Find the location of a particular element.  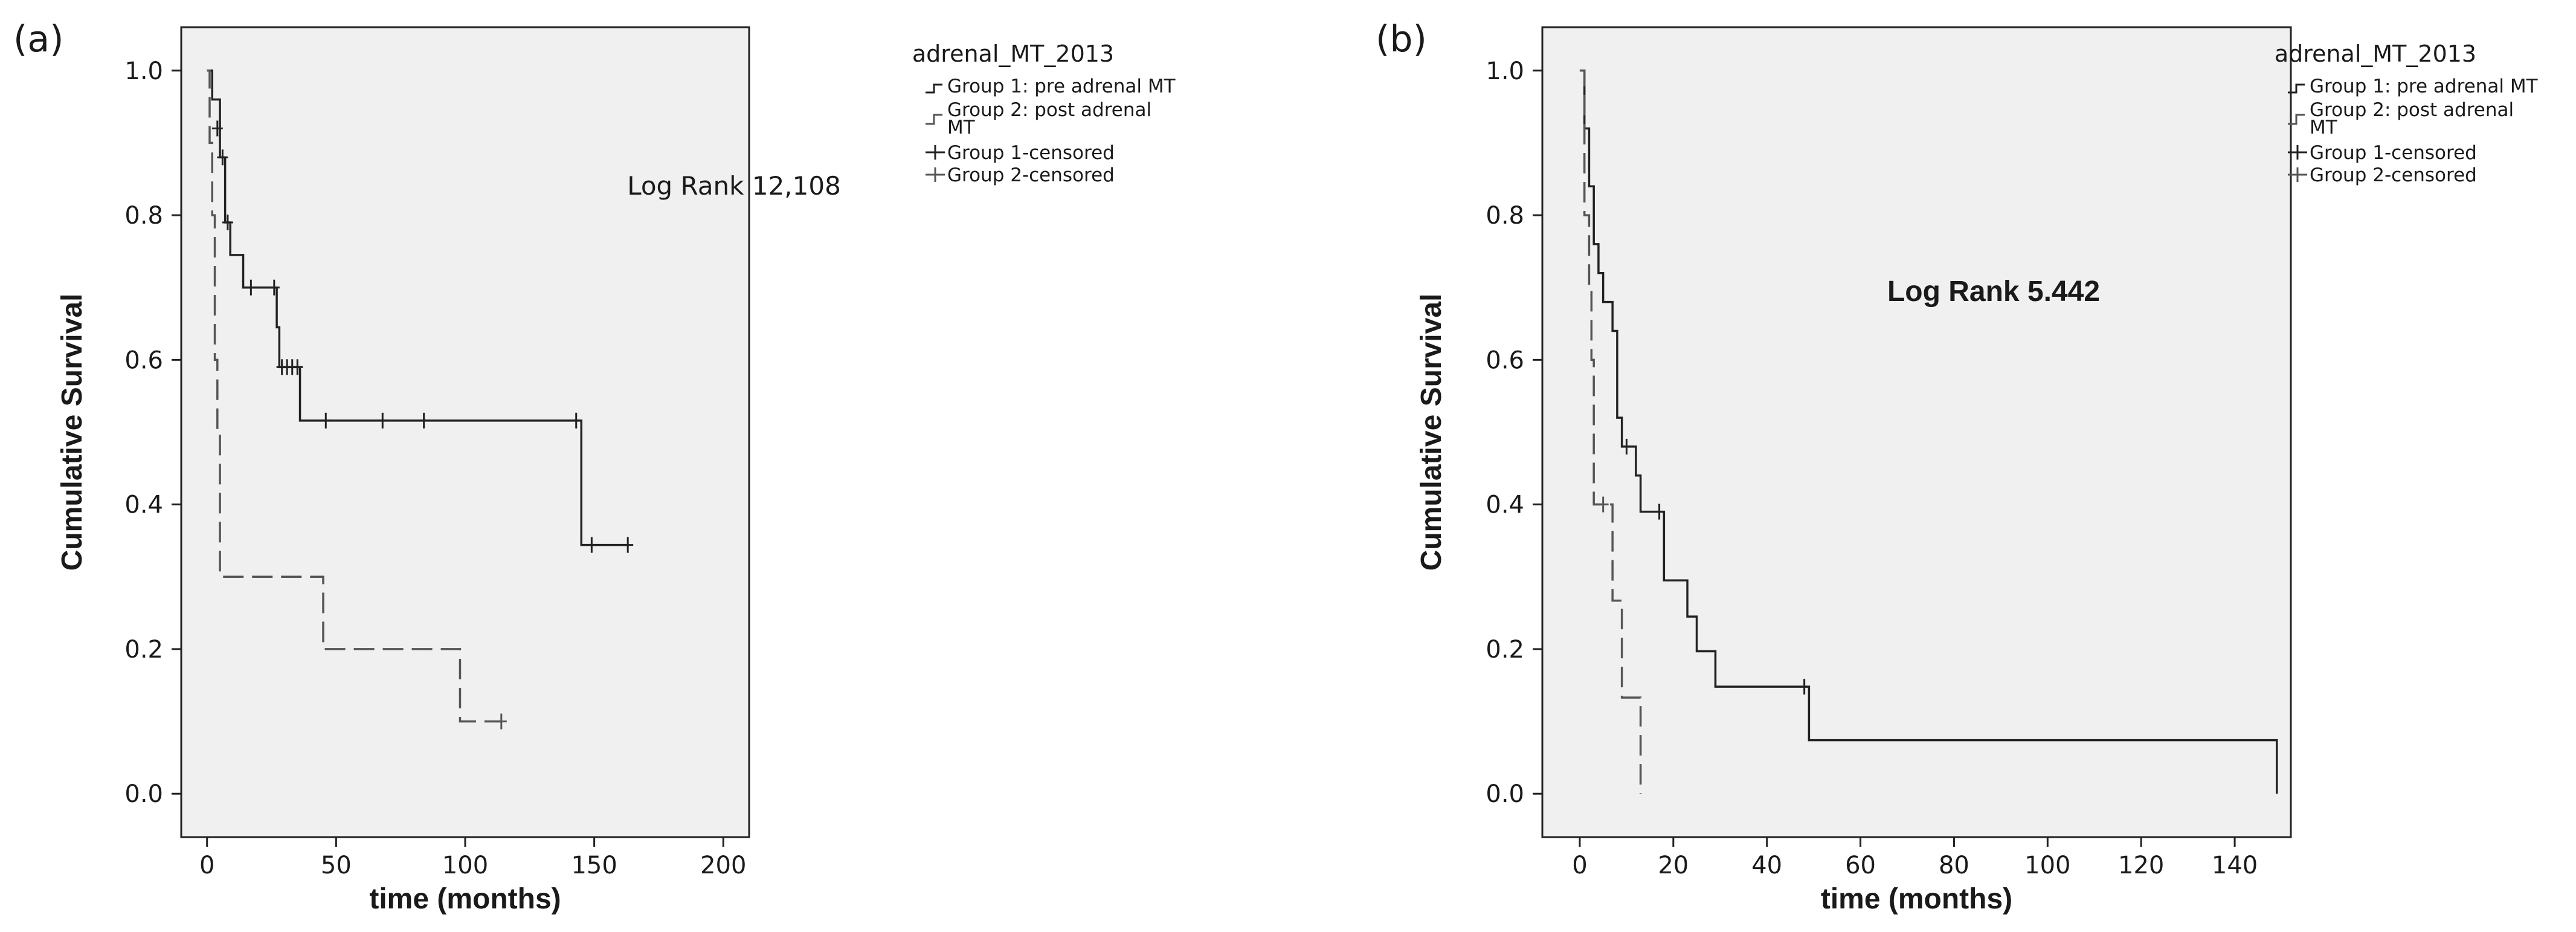

panel-label: (a) is located at coordinates (39, 39).